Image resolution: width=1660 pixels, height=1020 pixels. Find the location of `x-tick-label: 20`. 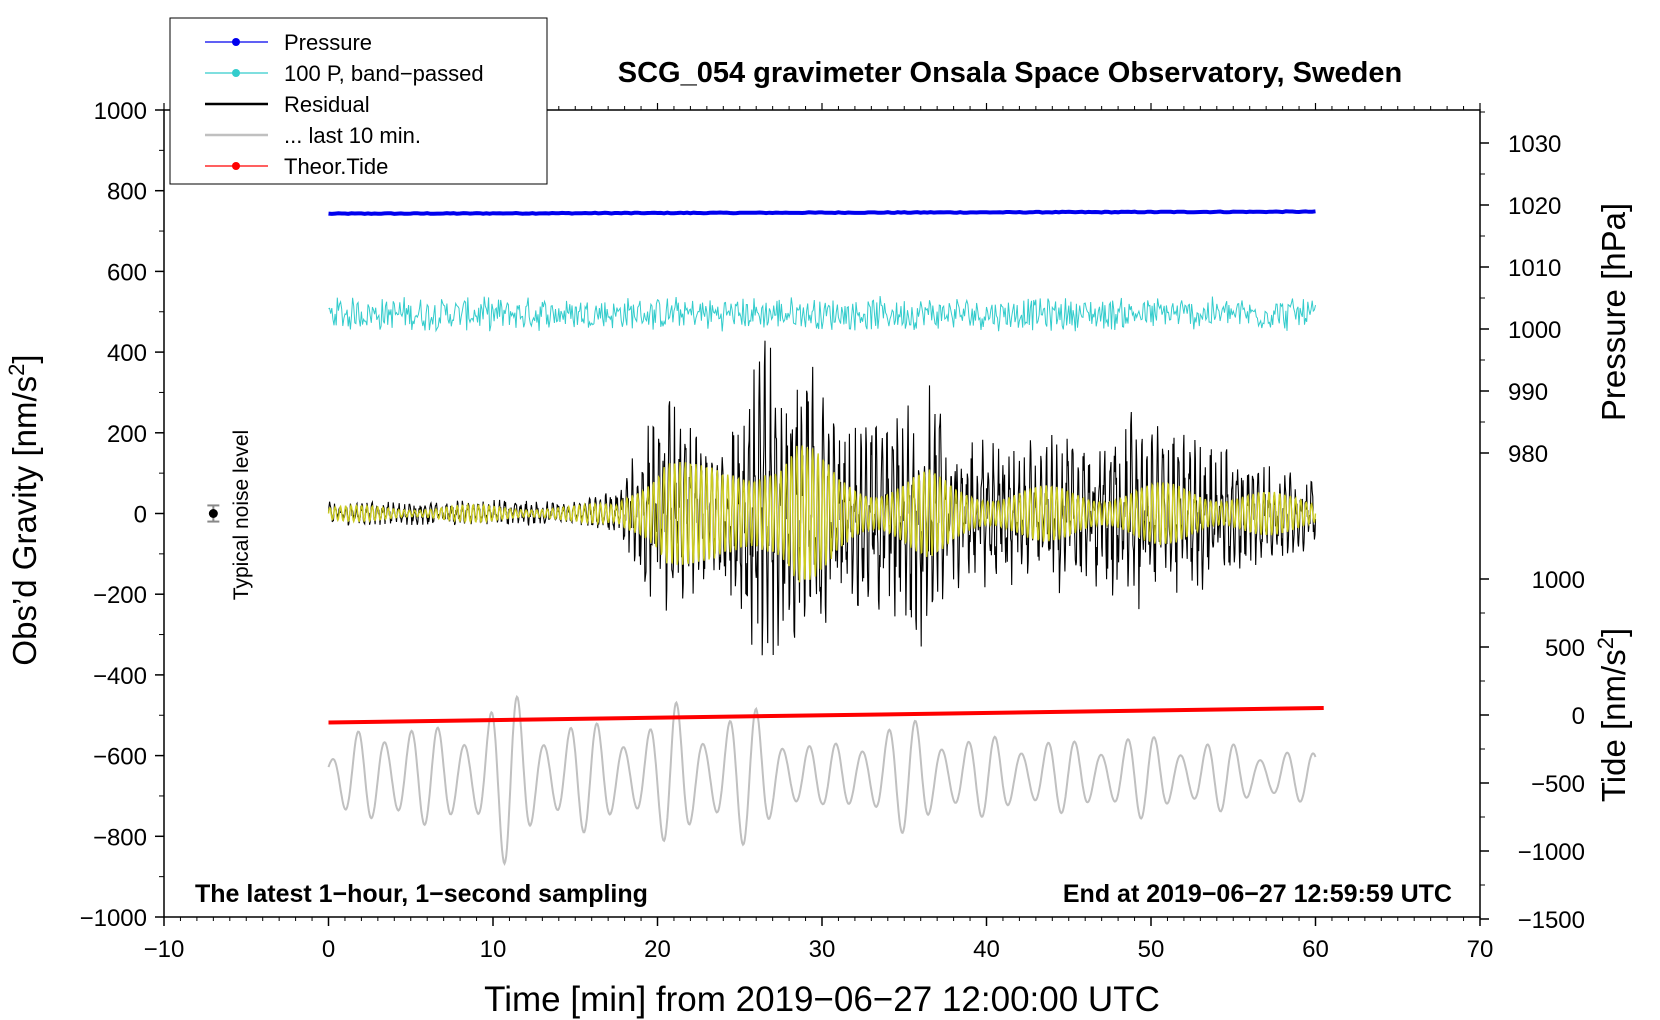

x-tick-label: 20 is located at coordinates (657, 949).